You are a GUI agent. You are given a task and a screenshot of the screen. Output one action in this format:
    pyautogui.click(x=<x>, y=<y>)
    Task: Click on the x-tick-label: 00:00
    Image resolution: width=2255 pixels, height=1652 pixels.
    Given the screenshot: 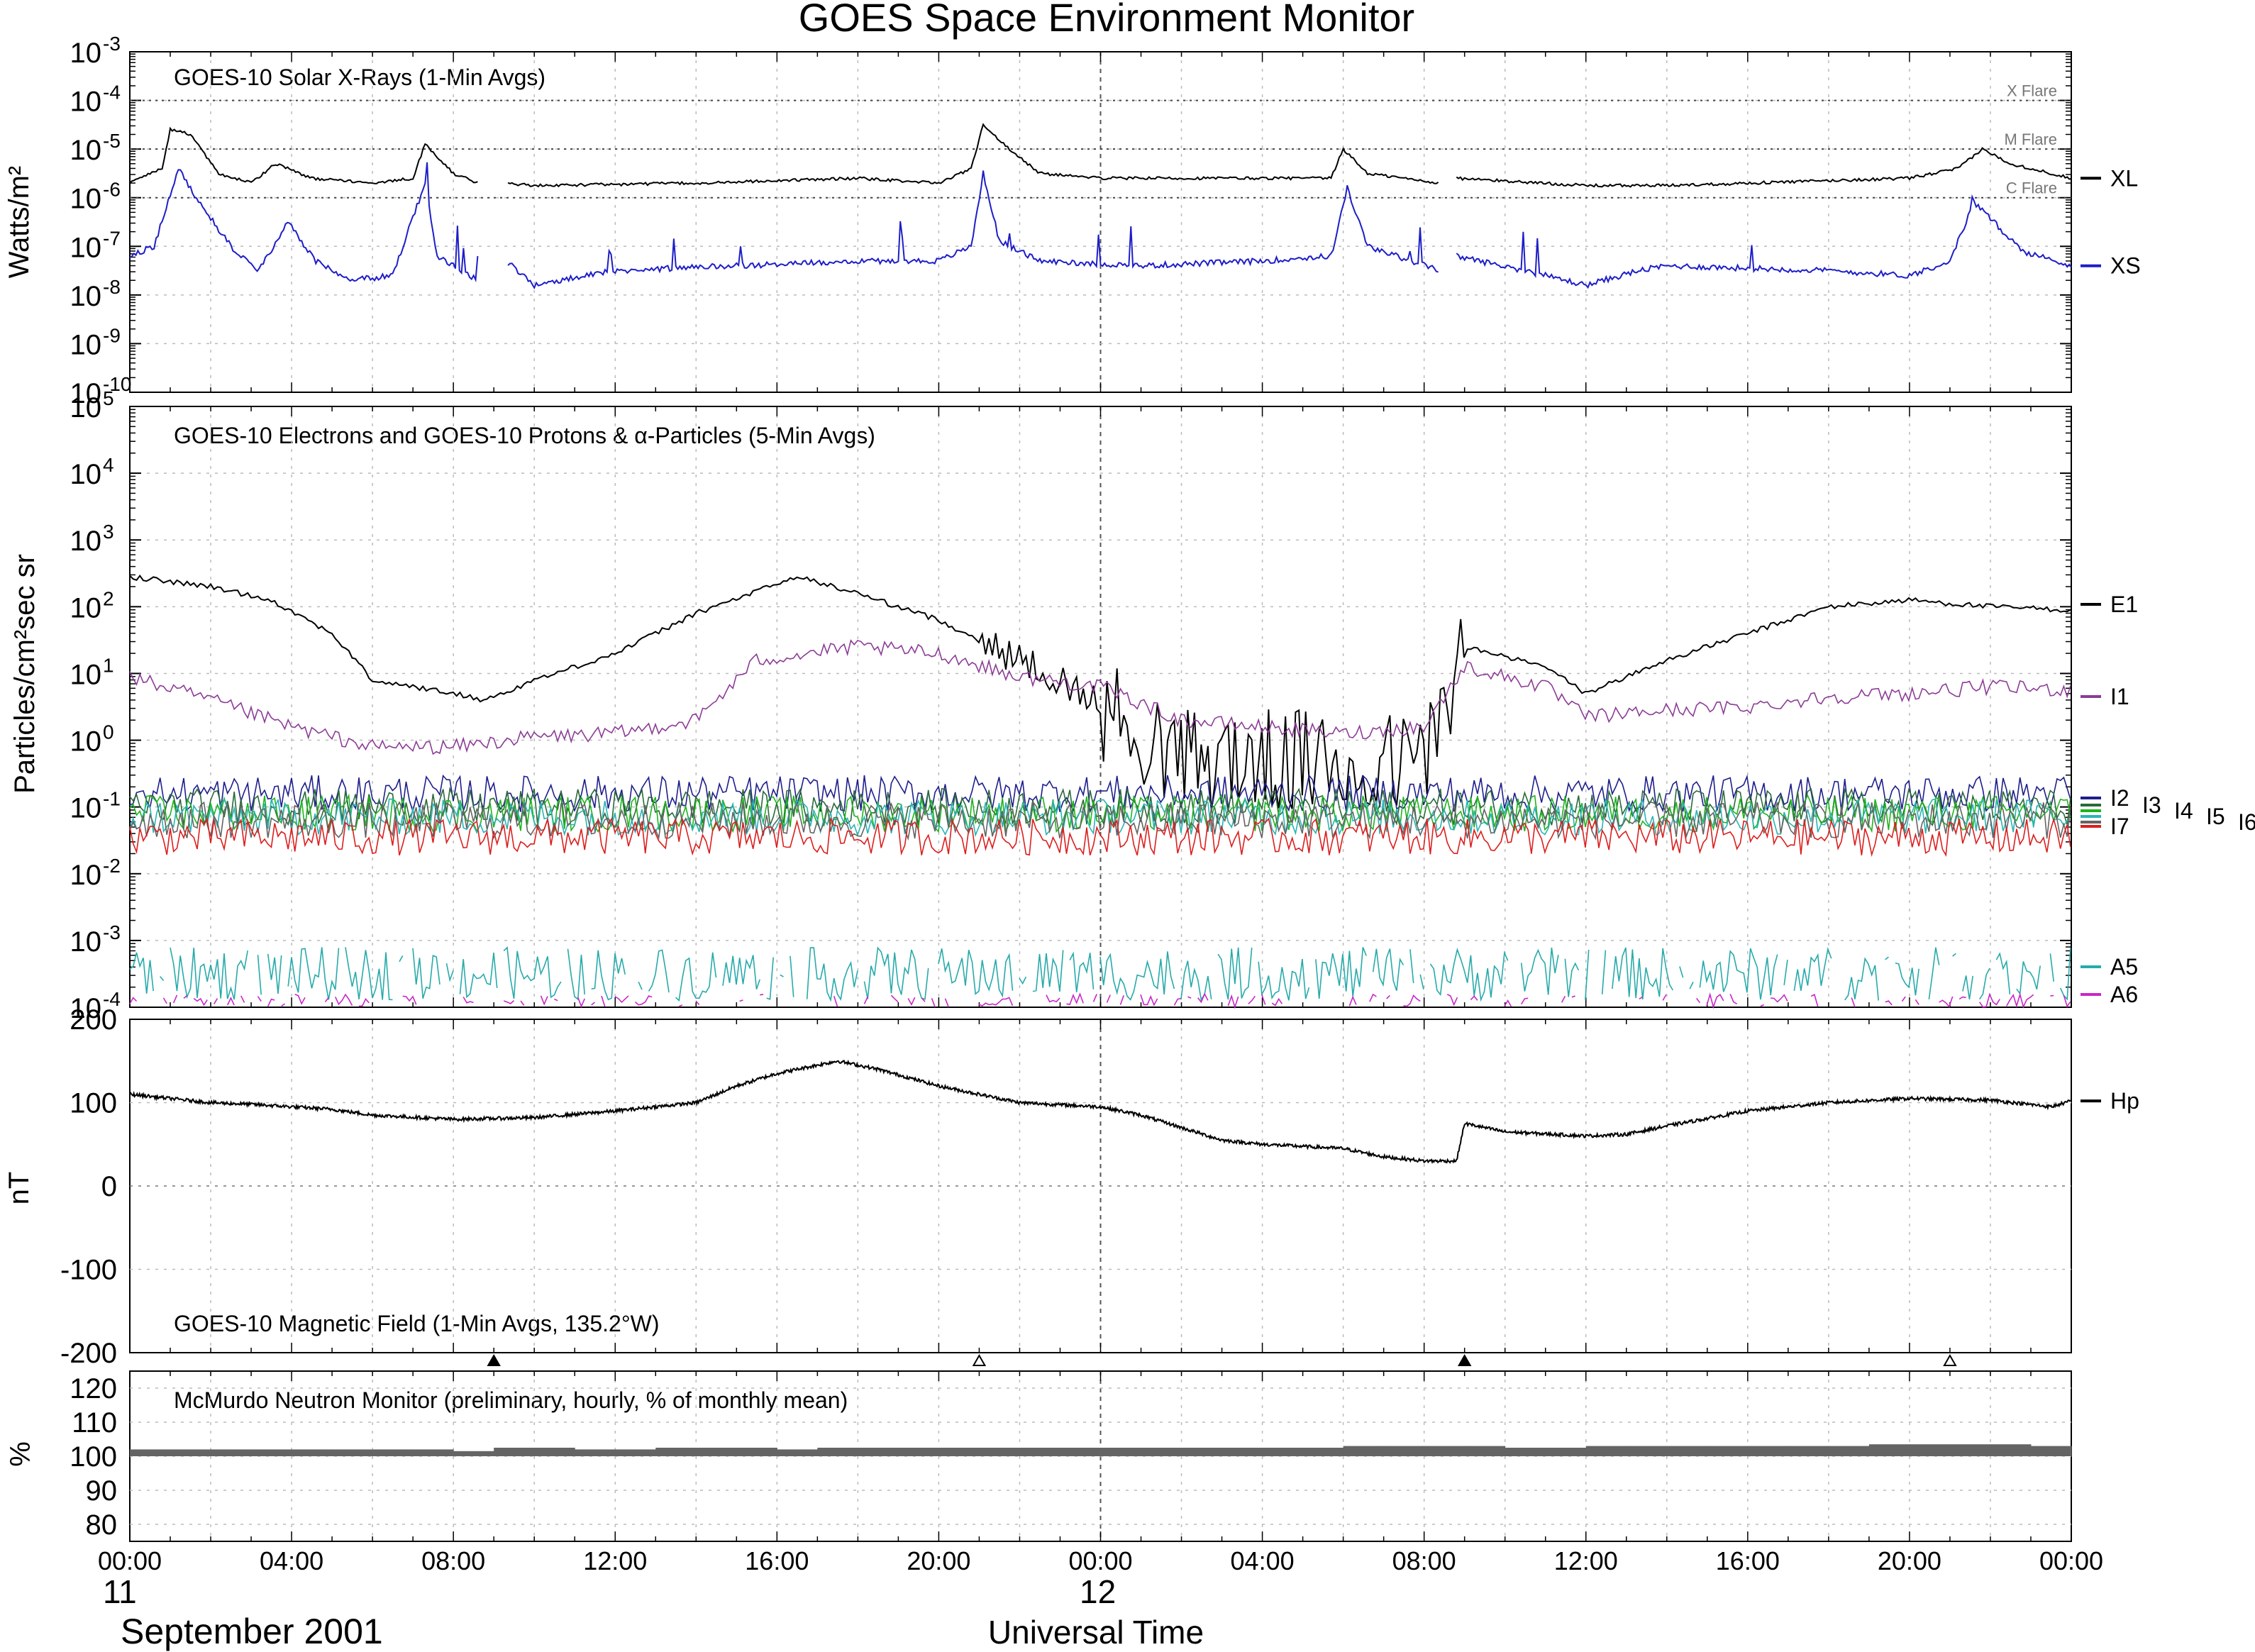 What is the action you would take?
    pyautogui.click(x=130, y=1561)
    